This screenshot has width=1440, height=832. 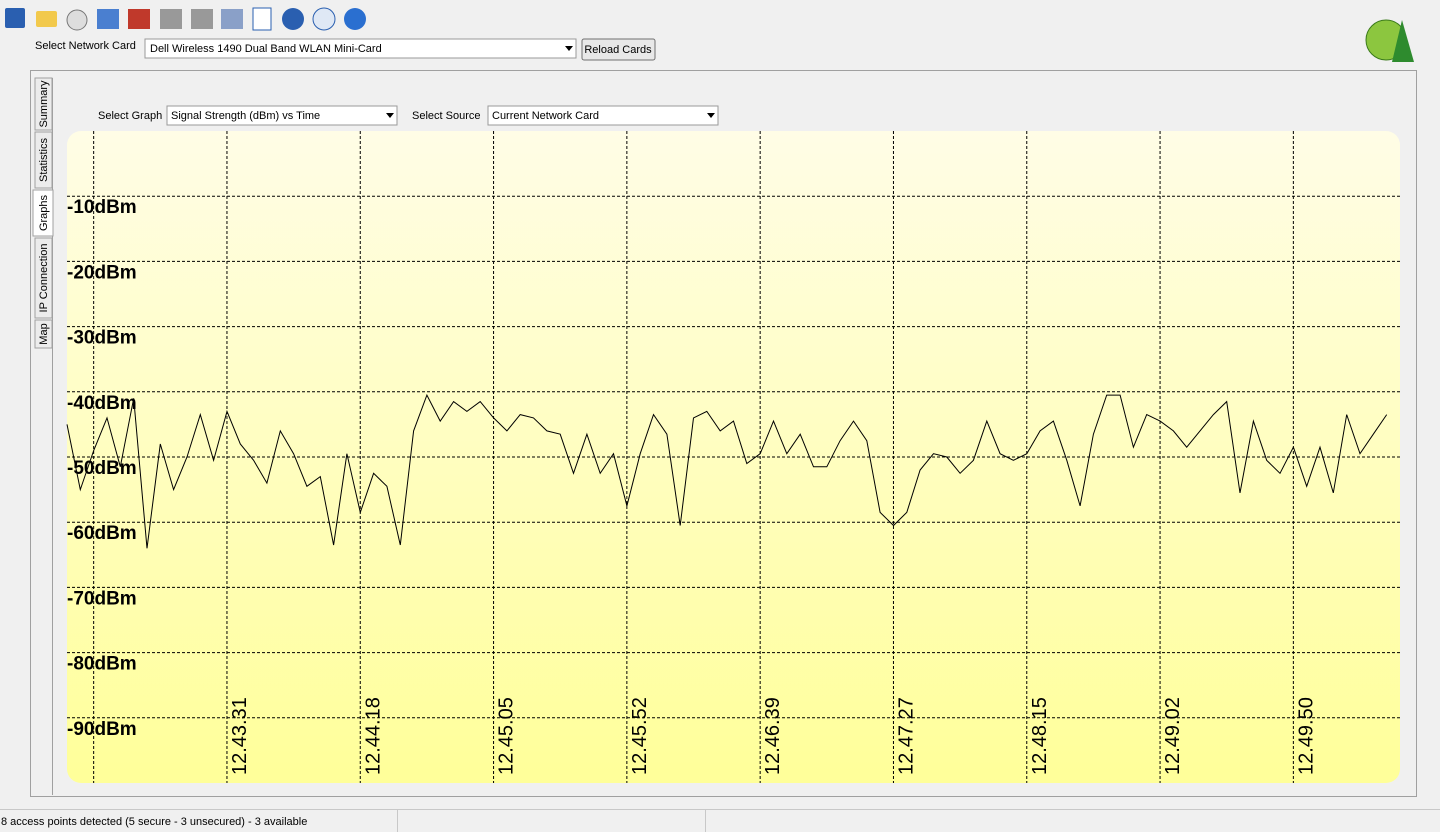 I want to click on tab-label: Statistics, so click(x=44, y=159).